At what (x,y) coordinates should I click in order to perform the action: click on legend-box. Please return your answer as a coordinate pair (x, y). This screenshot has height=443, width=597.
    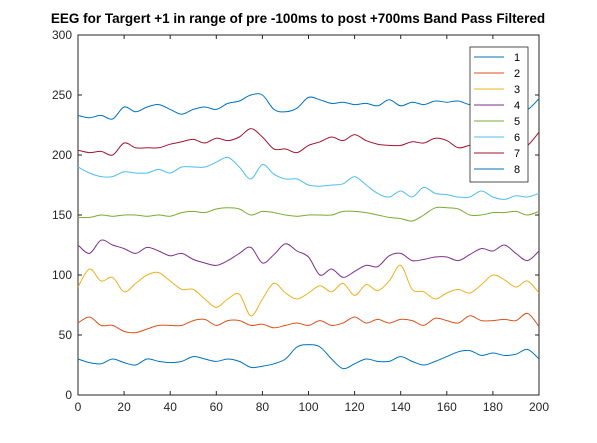
    Looking at the image, I should click on (499, 114).